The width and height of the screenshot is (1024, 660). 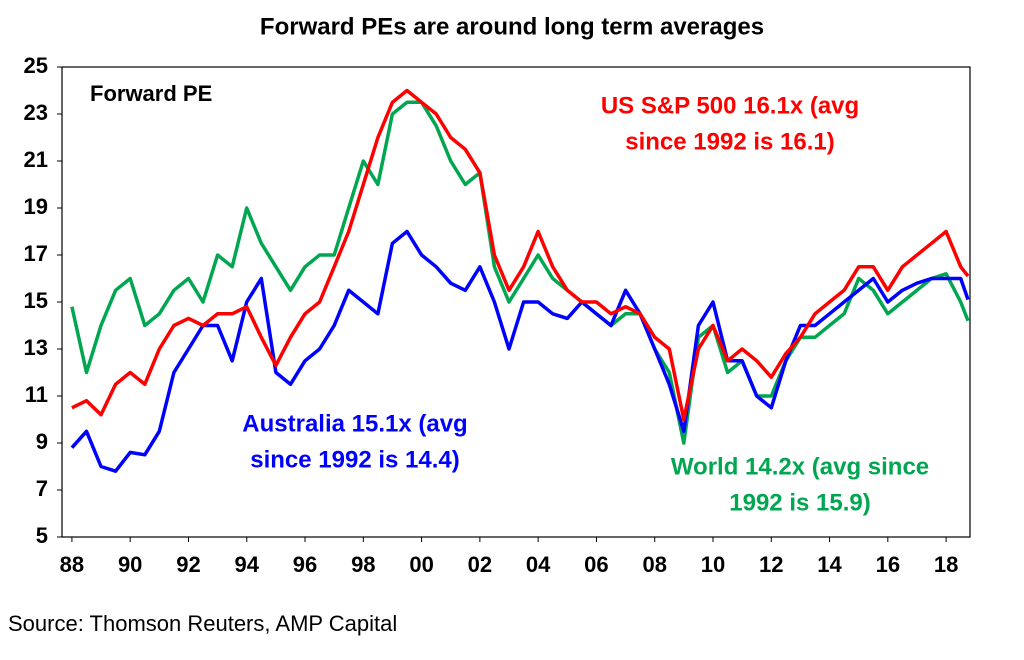 I want to click on y-tick-label: 15, so click(x=36, y=300).